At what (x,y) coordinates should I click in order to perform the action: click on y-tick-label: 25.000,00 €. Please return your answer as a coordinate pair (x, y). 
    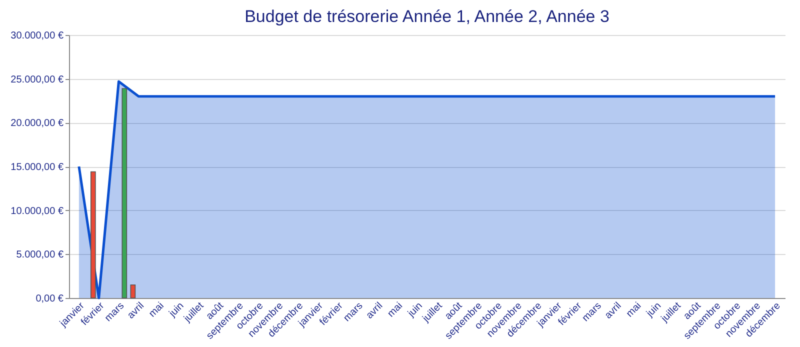
    Looking at the image, I should click on (37, 80).